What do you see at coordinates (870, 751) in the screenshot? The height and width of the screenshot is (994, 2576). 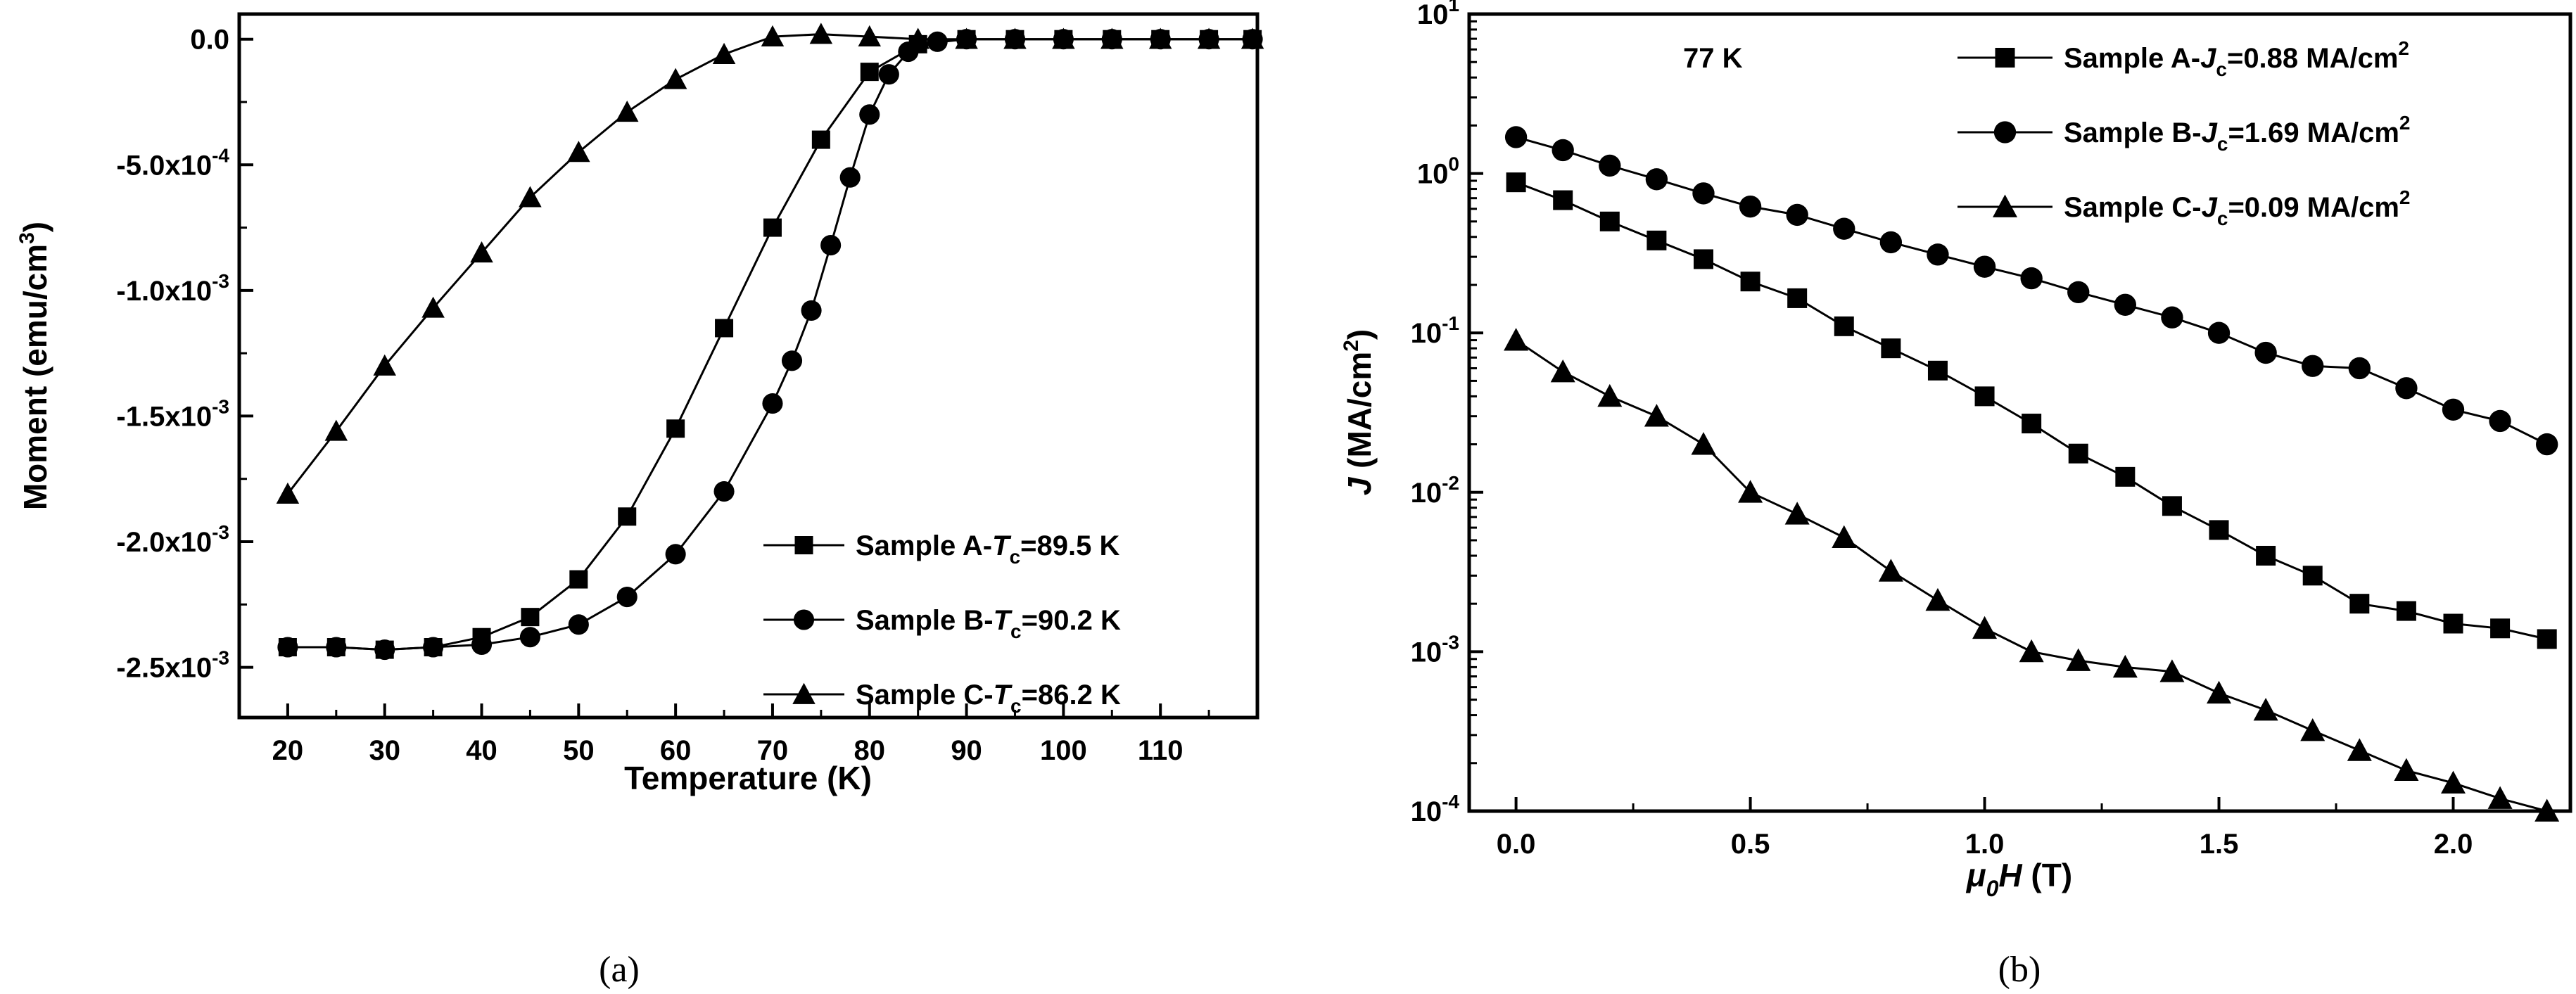 I see `panel-a-x-tick-label: 80` at bounding box center [870, 751].